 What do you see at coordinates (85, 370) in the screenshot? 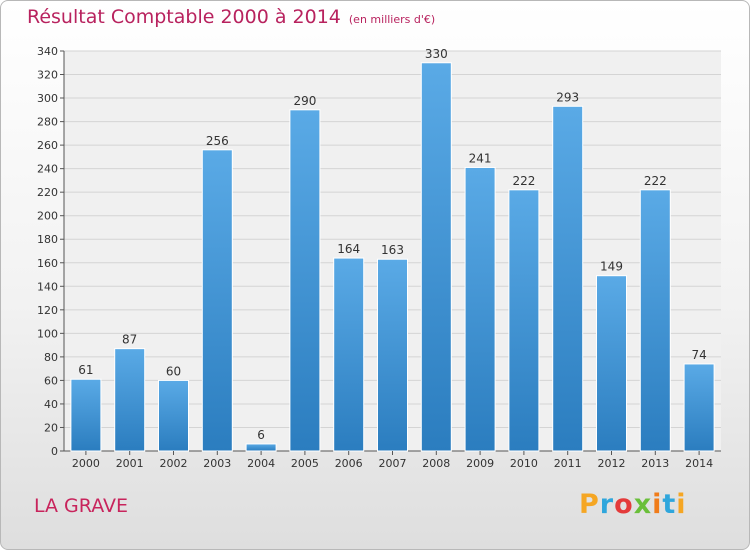
I see `data-label-2000: 61` at bounding box center [85, 370].